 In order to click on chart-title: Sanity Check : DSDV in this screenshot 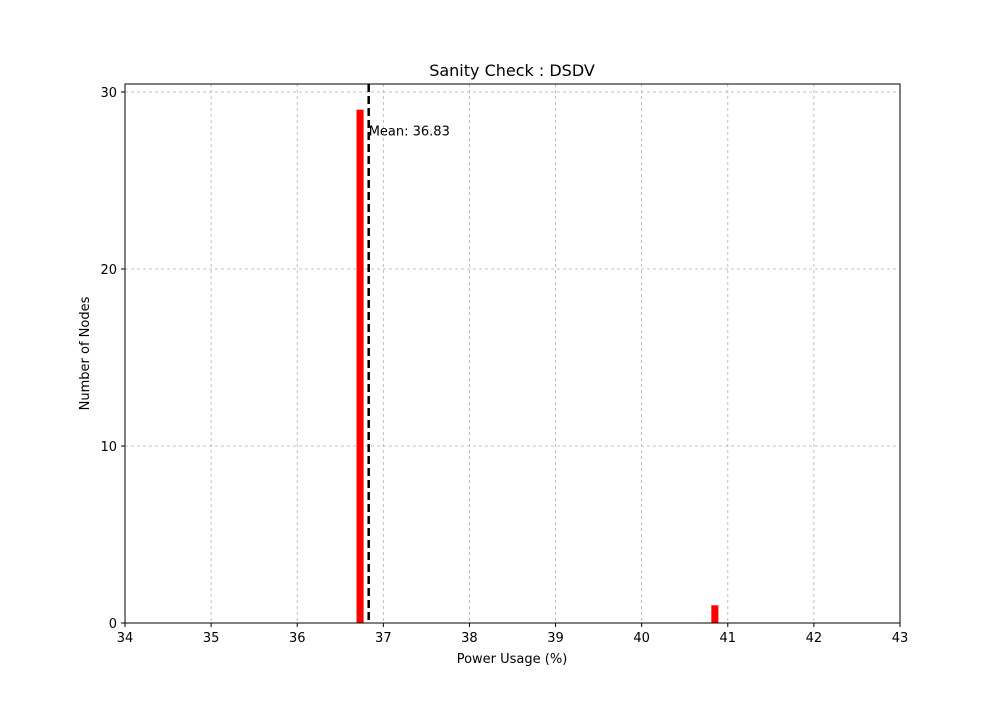, I will do `click(512, 70)`.